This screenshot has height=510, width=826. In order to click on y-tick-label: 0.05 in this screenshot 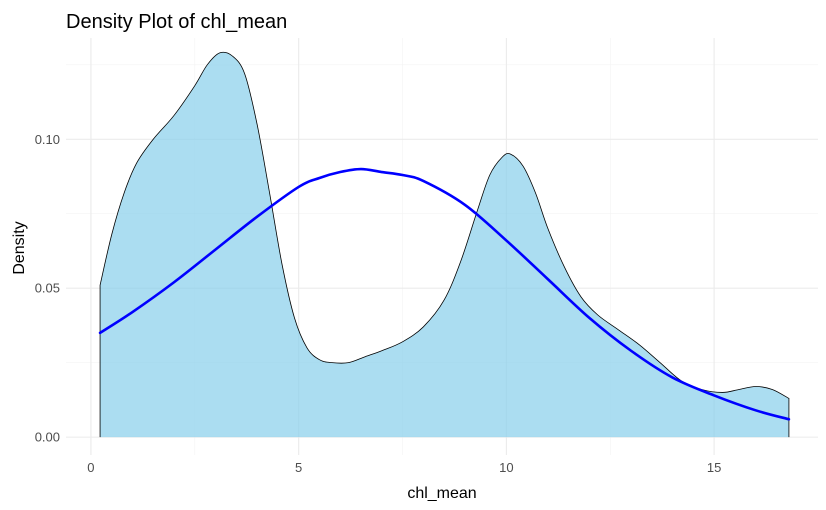, I will do `click(47, 288)`.